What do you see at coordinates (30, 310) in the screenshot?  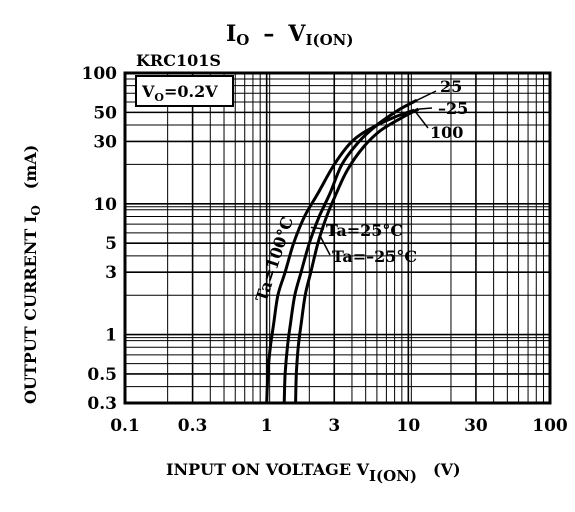 I see `y-axis-label-text: OUTPUT CURRENT I` at bounding box center [30, 310].